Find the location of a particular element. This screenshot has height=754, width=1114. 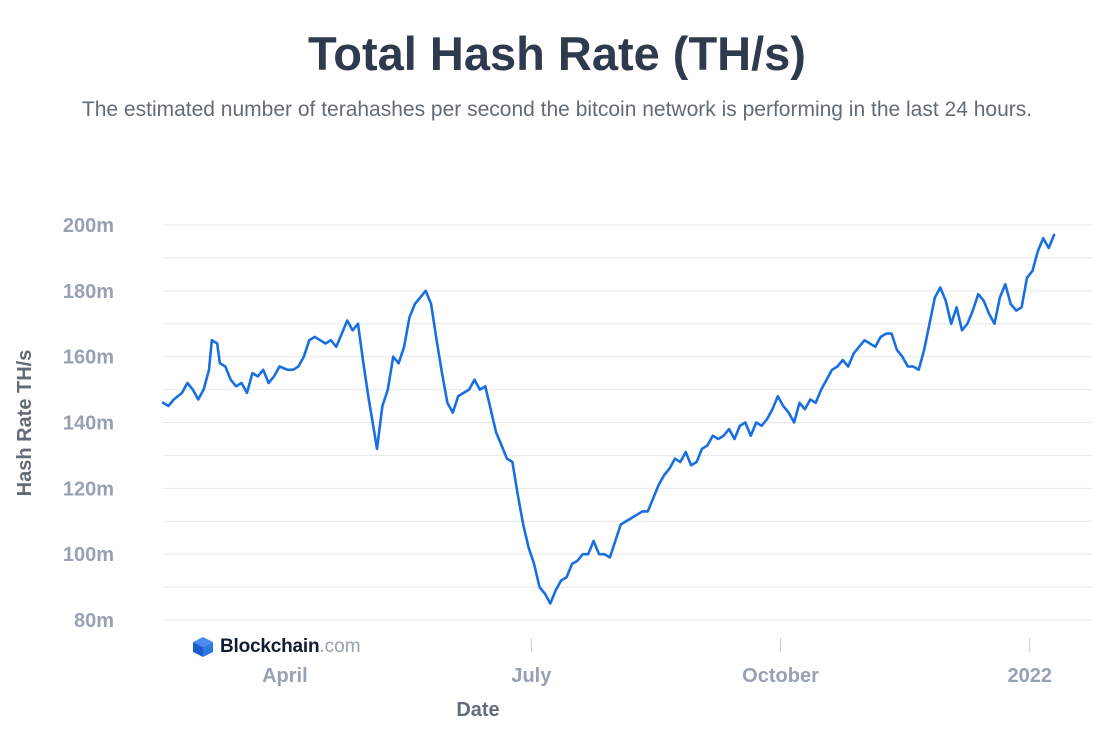

blockchain-brand: Blockchain .com is located at coordinates (276, 647).